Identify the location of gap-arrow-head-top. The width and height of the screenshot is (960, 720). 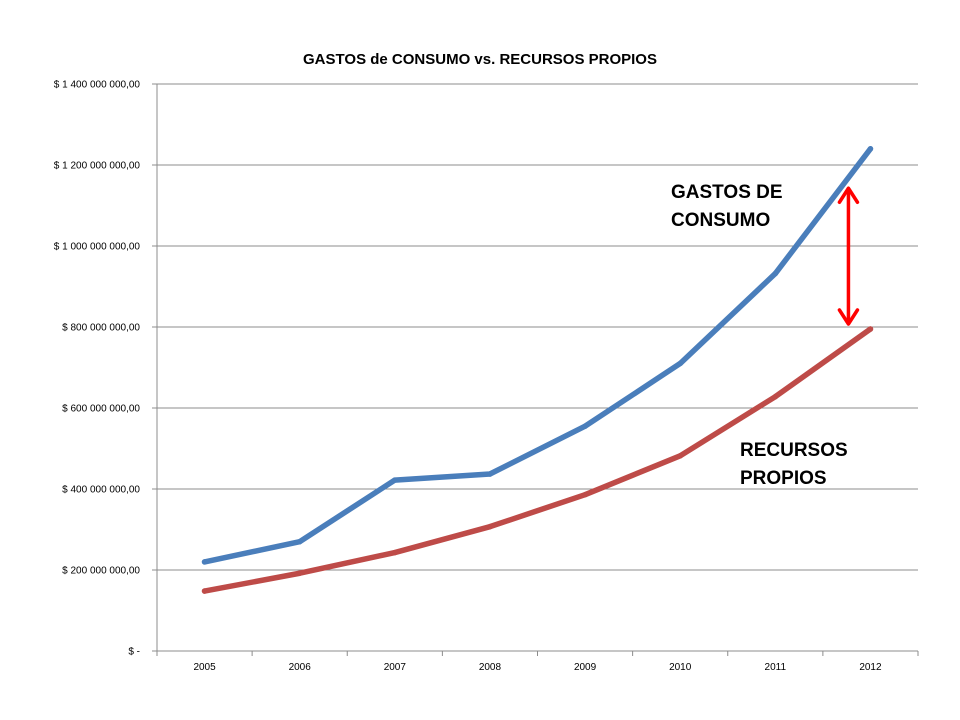
(848, 195).